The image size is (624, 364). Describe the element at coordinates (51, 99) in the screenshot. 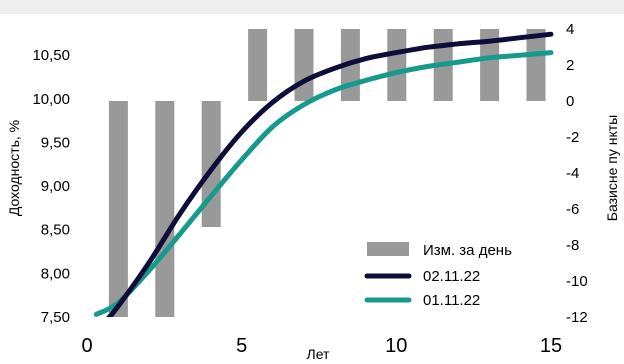

I see `left-axis-tick-label: 10,00` at that location.